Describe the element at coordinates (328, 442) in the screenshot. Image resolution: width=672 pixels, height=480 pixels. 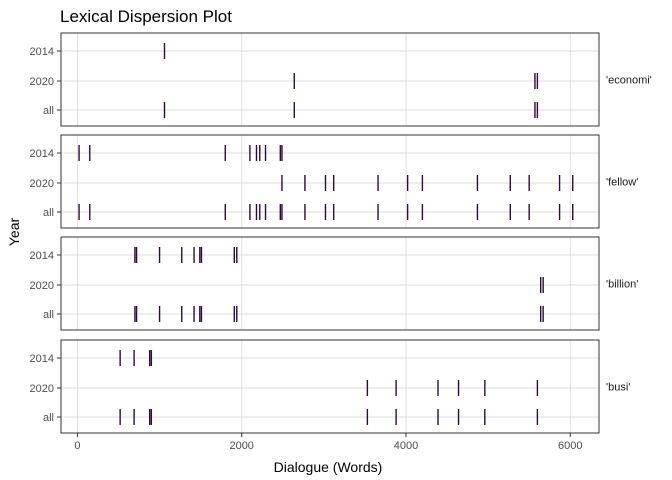
I see `x-axis: 0 2000 4000 6000` at that location.